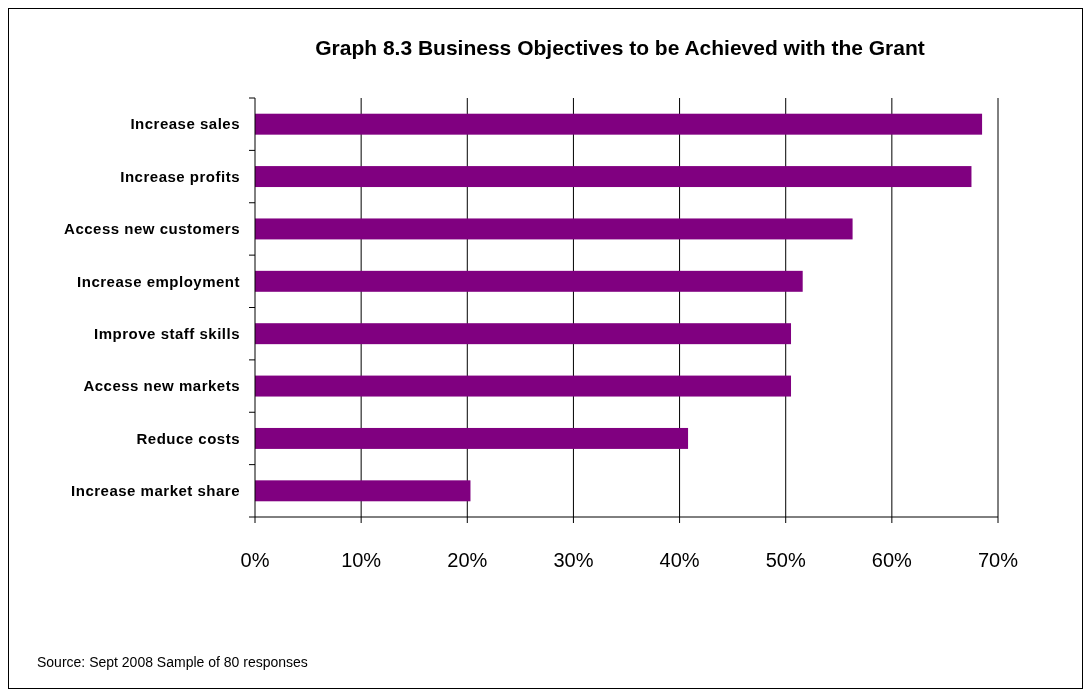 Image resolution: width=1091 pixels, height=697 pixels. I want to click on y-tick-label: Improve staff skills, so click(167, 333).